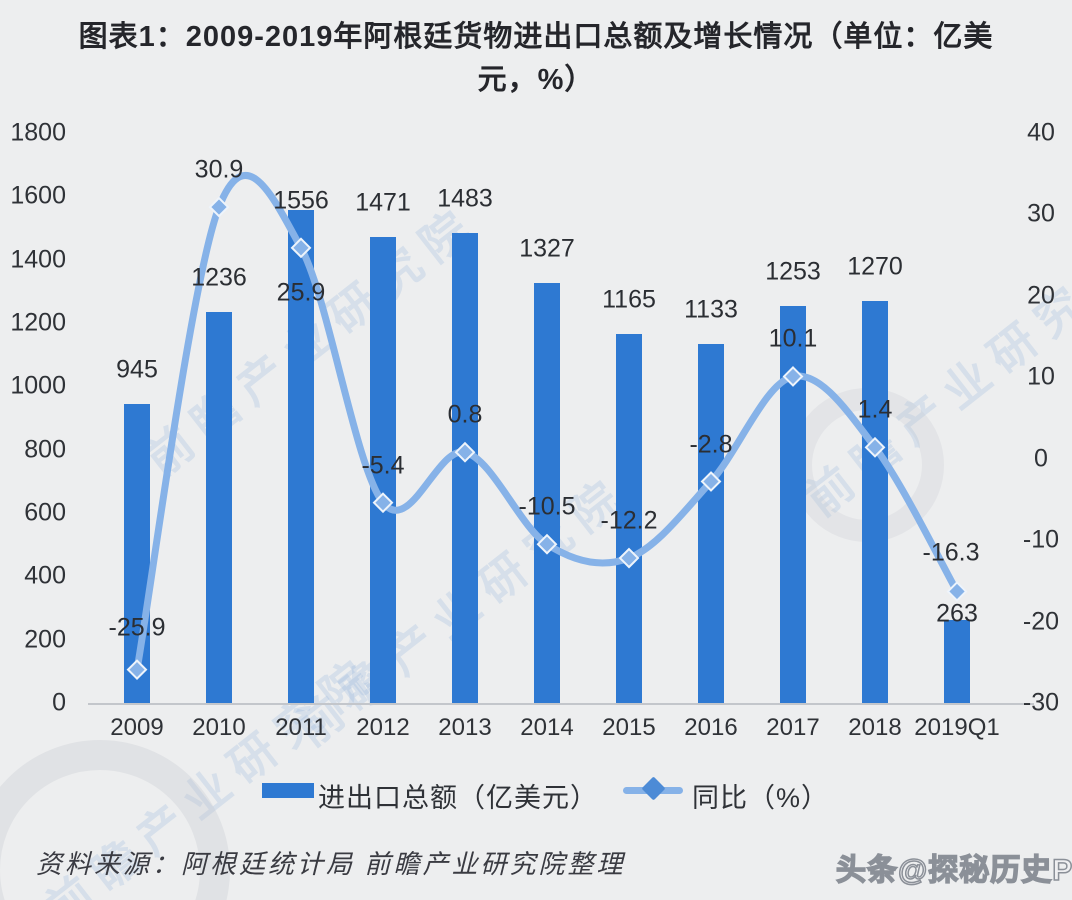 This screenshot has width=1072, height=900. Describe the element at coordinates (547, 727) in the screenshot. I see `x-axis-label: 2014` at that location.